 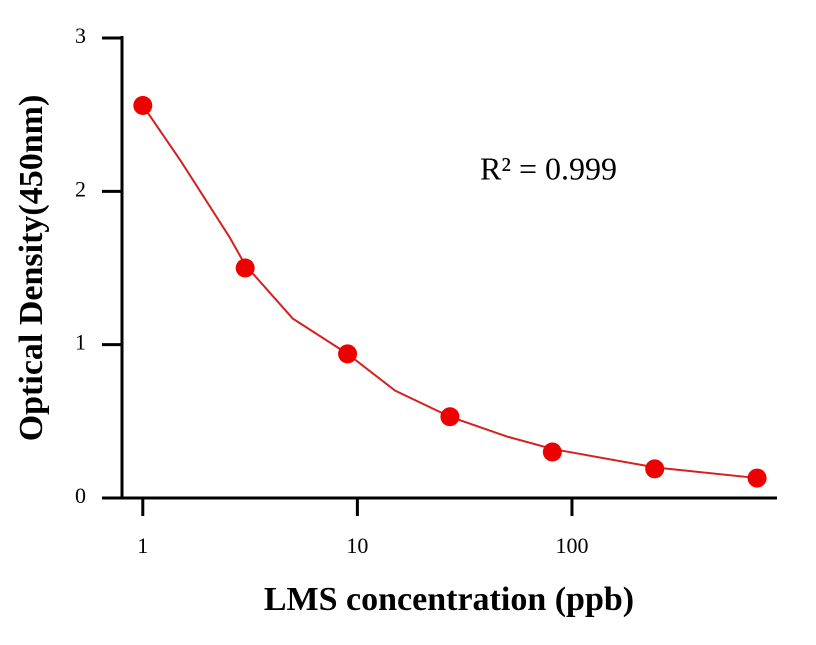 I want to click on y-tick-label: 0, so click(x=80, y=495).